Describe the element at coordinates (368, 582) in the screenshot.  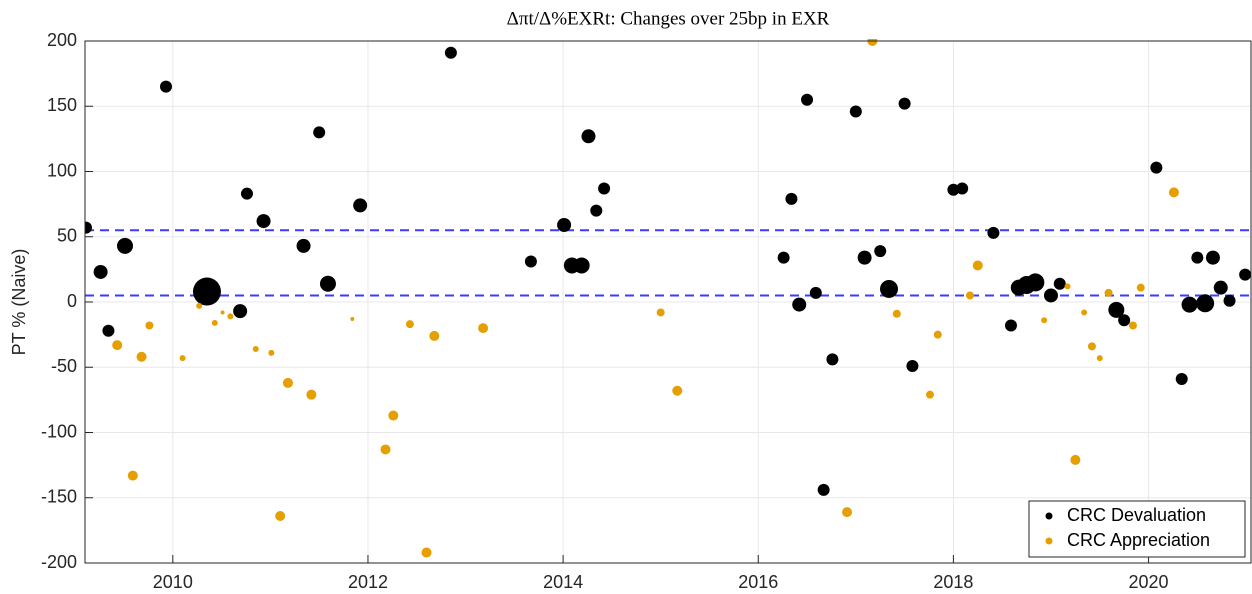
I see `x-tick-label: 2012` at that location.